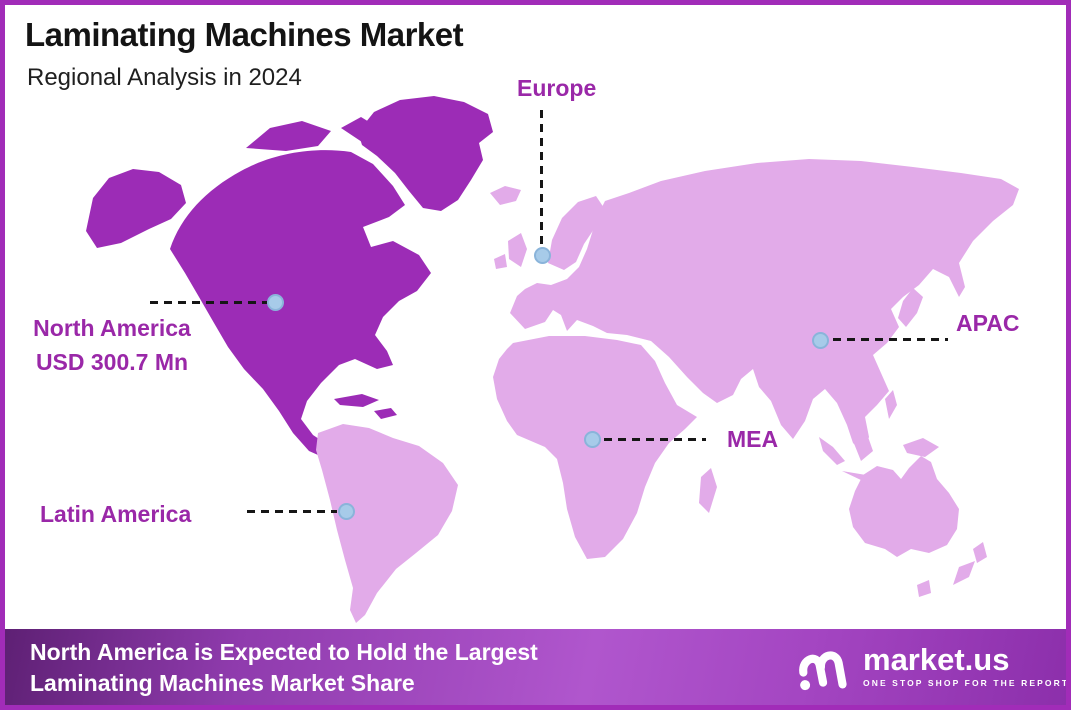 This screenshot has width=1071, height=710. I want to click on mea-leader-line, so click(655, 439).